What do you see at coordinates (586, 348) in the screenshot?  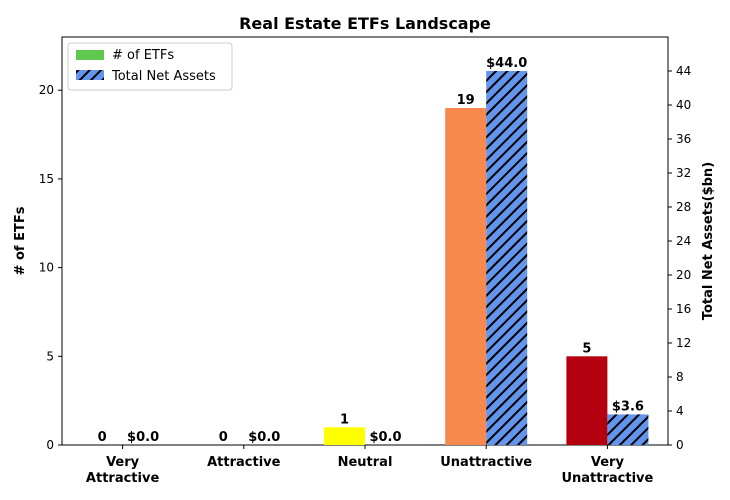 I see `data-label-etf-count: 5` at bounding box center [586, 348].